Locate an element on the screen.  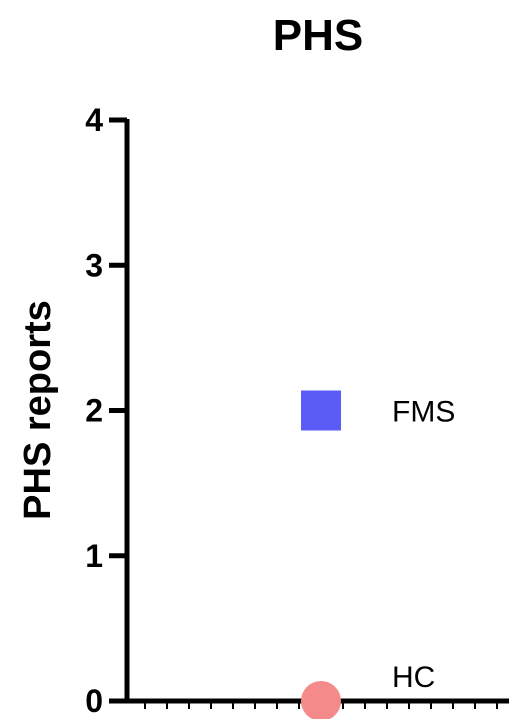
y-tick-label: 4 is located at coordinates (94, 120).